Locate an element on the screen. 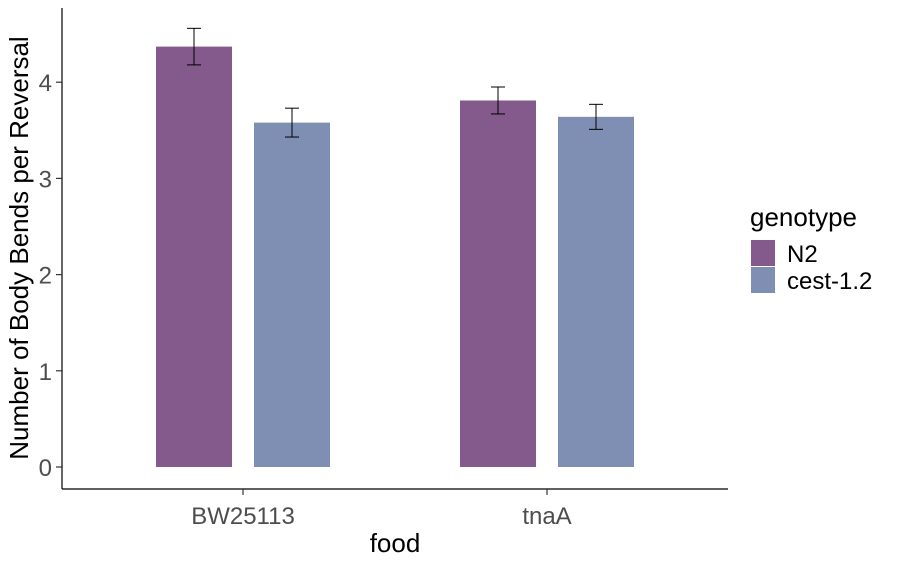  legend-label: N2 is located at coordinates (802, 254).